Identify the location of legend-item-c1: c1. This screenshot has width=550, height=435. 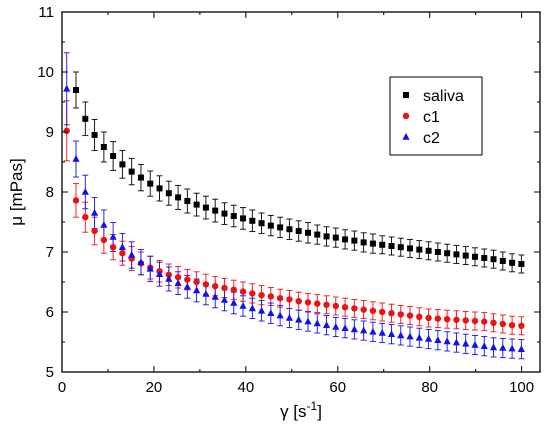
(421, 117).